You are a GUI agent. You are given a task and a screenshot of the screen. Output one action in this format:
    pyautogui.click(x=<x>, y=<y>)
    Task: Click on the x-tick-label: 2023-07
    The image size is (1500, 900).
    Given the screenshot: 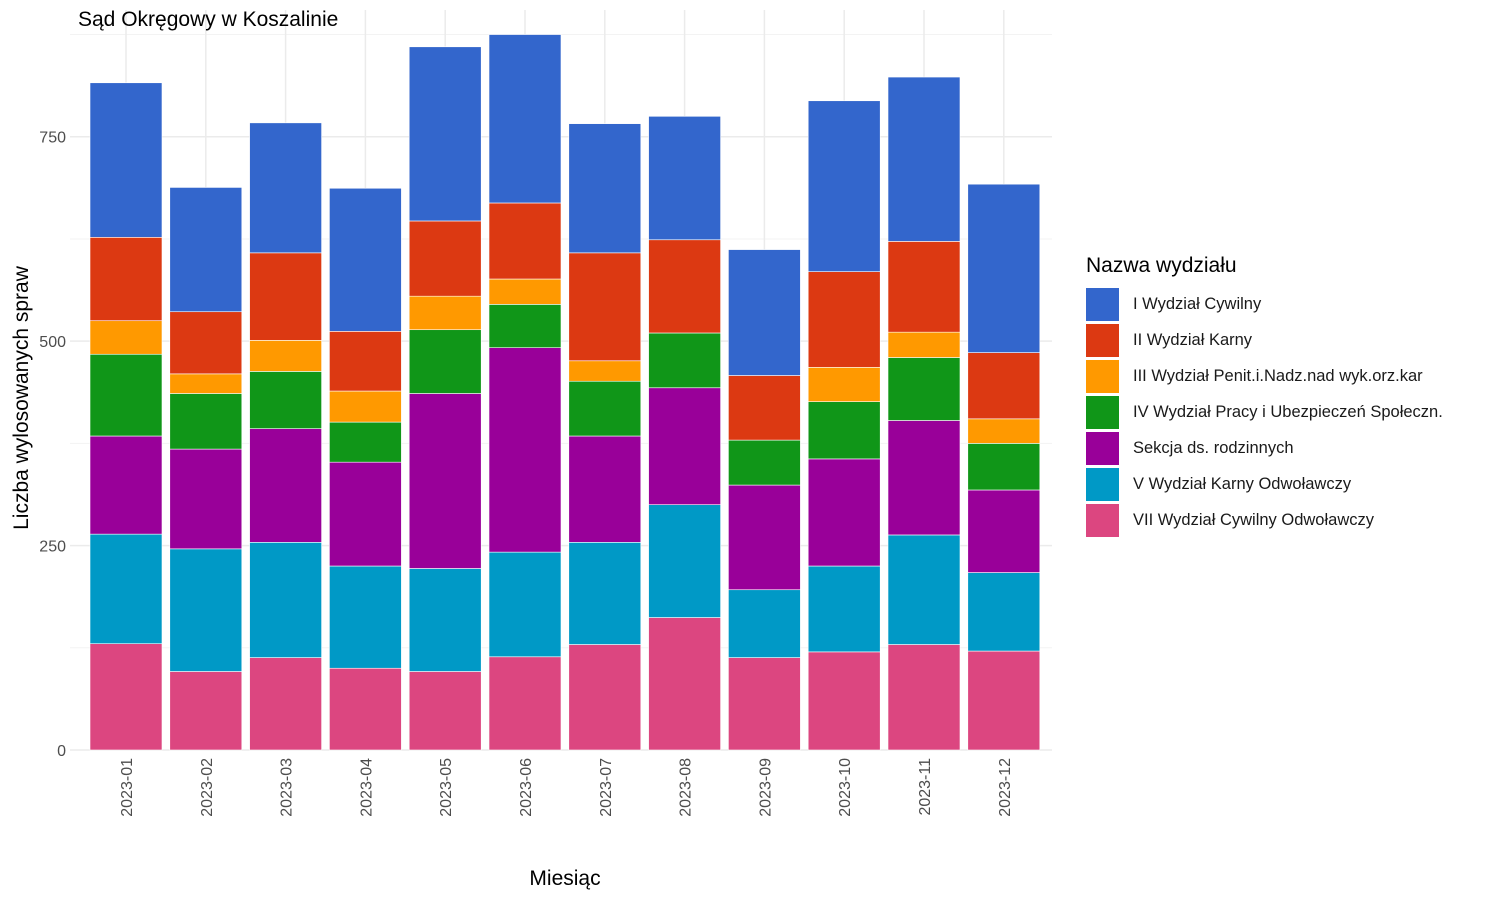 What is the action you would take?
    pyautogui.click(x=606, y=787)
    